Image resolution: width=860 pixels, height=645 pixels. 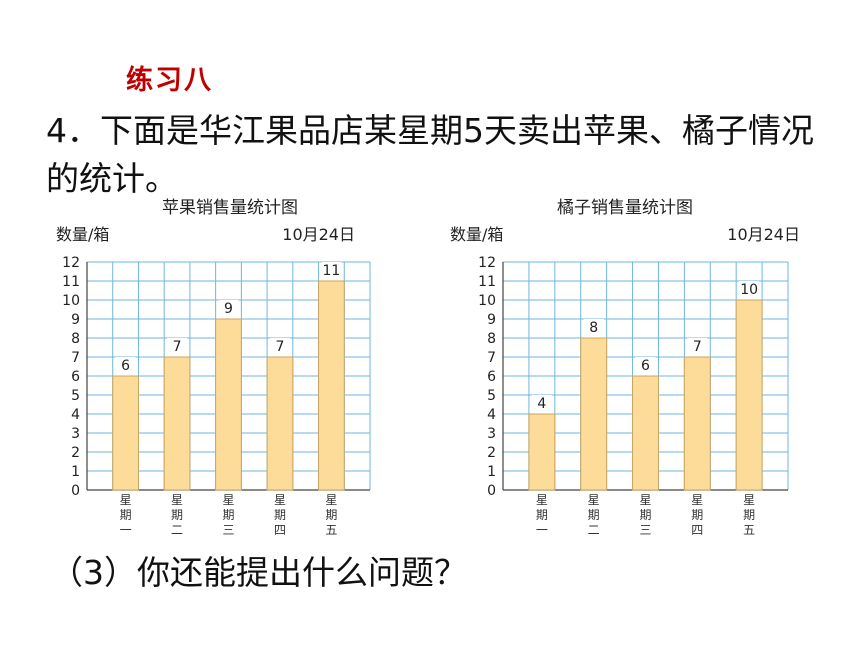 I want to click on orange-y-tick-label: 3, so click(x=491, y=434).